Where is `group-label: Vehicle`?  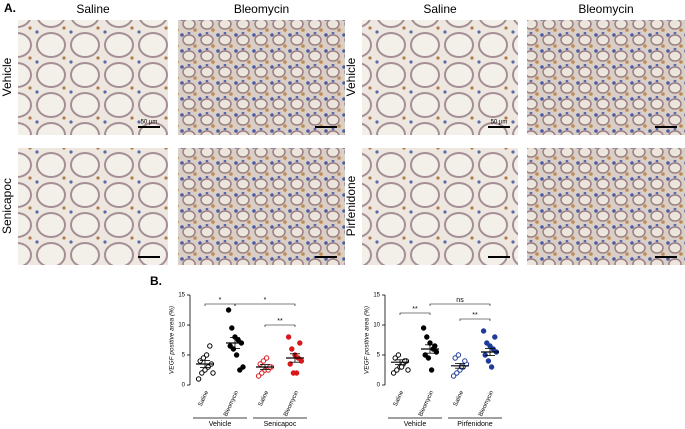 group-label: Vehicle is located at coordinates (220, 424).